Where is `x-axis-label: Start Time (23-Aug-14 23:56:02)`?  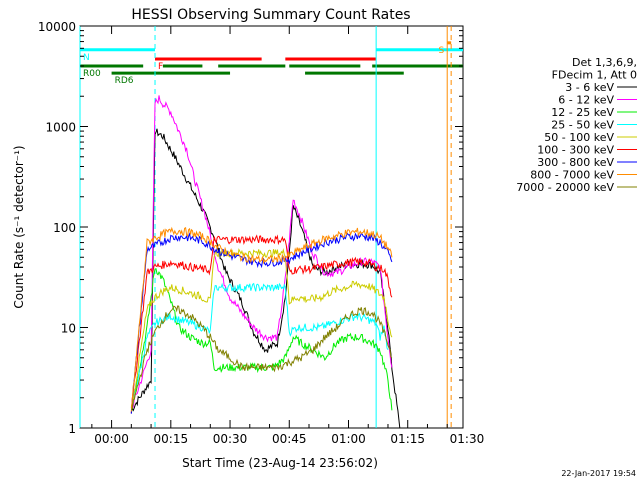 x-axis-label: Start Time (23-Aug-14 23:56:02) is located at coordinates (280, 463).